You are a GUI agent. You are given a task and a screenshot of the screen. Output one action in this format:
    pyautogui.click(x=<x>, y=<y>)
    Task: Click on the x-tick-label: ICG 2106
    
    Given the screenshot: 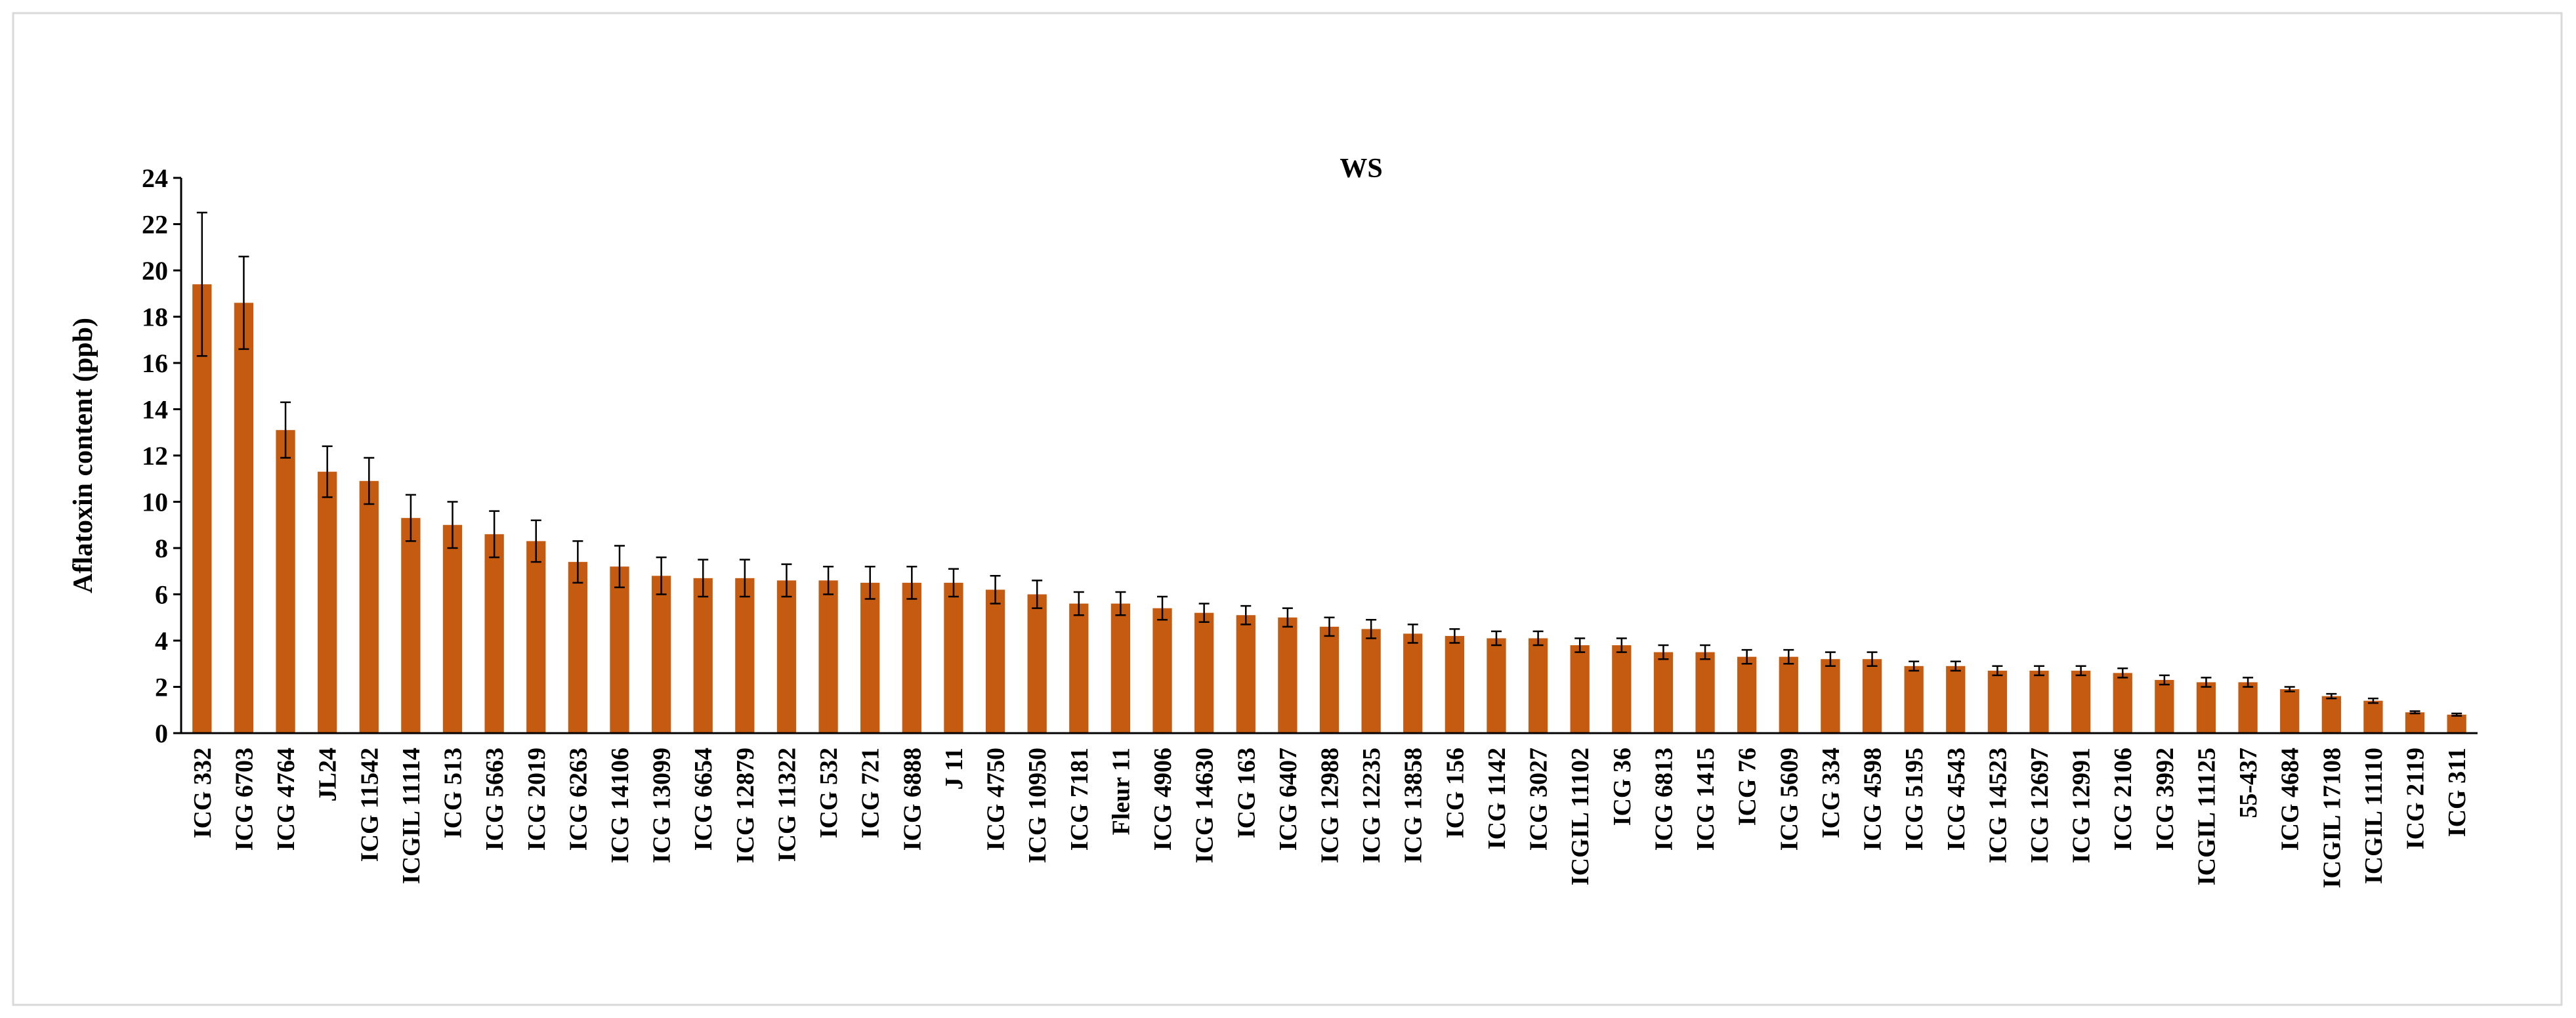 What is the action you would take?
    pyautogui.click(x=2123, y=800)
    